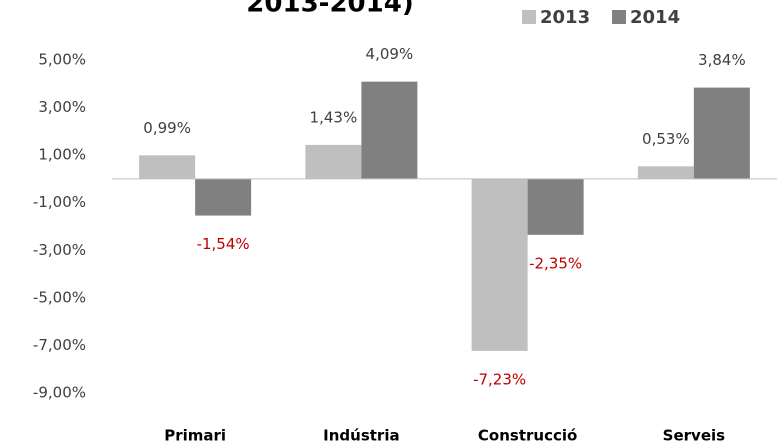 The height and width of the screenshot is (448, 777). What do you see at coordinates (666, 139) in the screenshot?
I see `data-label: 0,53%` at bounding box center [666, 139].